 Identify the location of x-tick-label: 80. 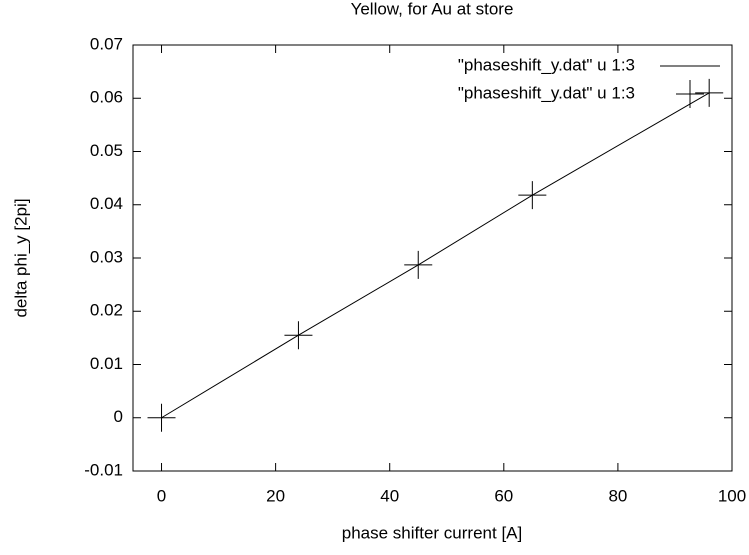
(617, 495).